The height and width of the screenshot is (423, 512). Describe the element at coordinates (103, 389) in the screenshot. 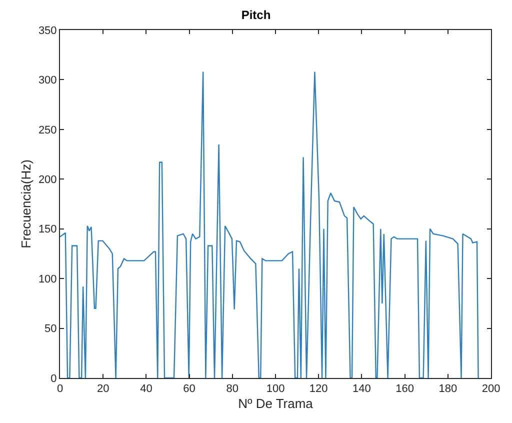

I see `x-tick-label: 20` at that location.